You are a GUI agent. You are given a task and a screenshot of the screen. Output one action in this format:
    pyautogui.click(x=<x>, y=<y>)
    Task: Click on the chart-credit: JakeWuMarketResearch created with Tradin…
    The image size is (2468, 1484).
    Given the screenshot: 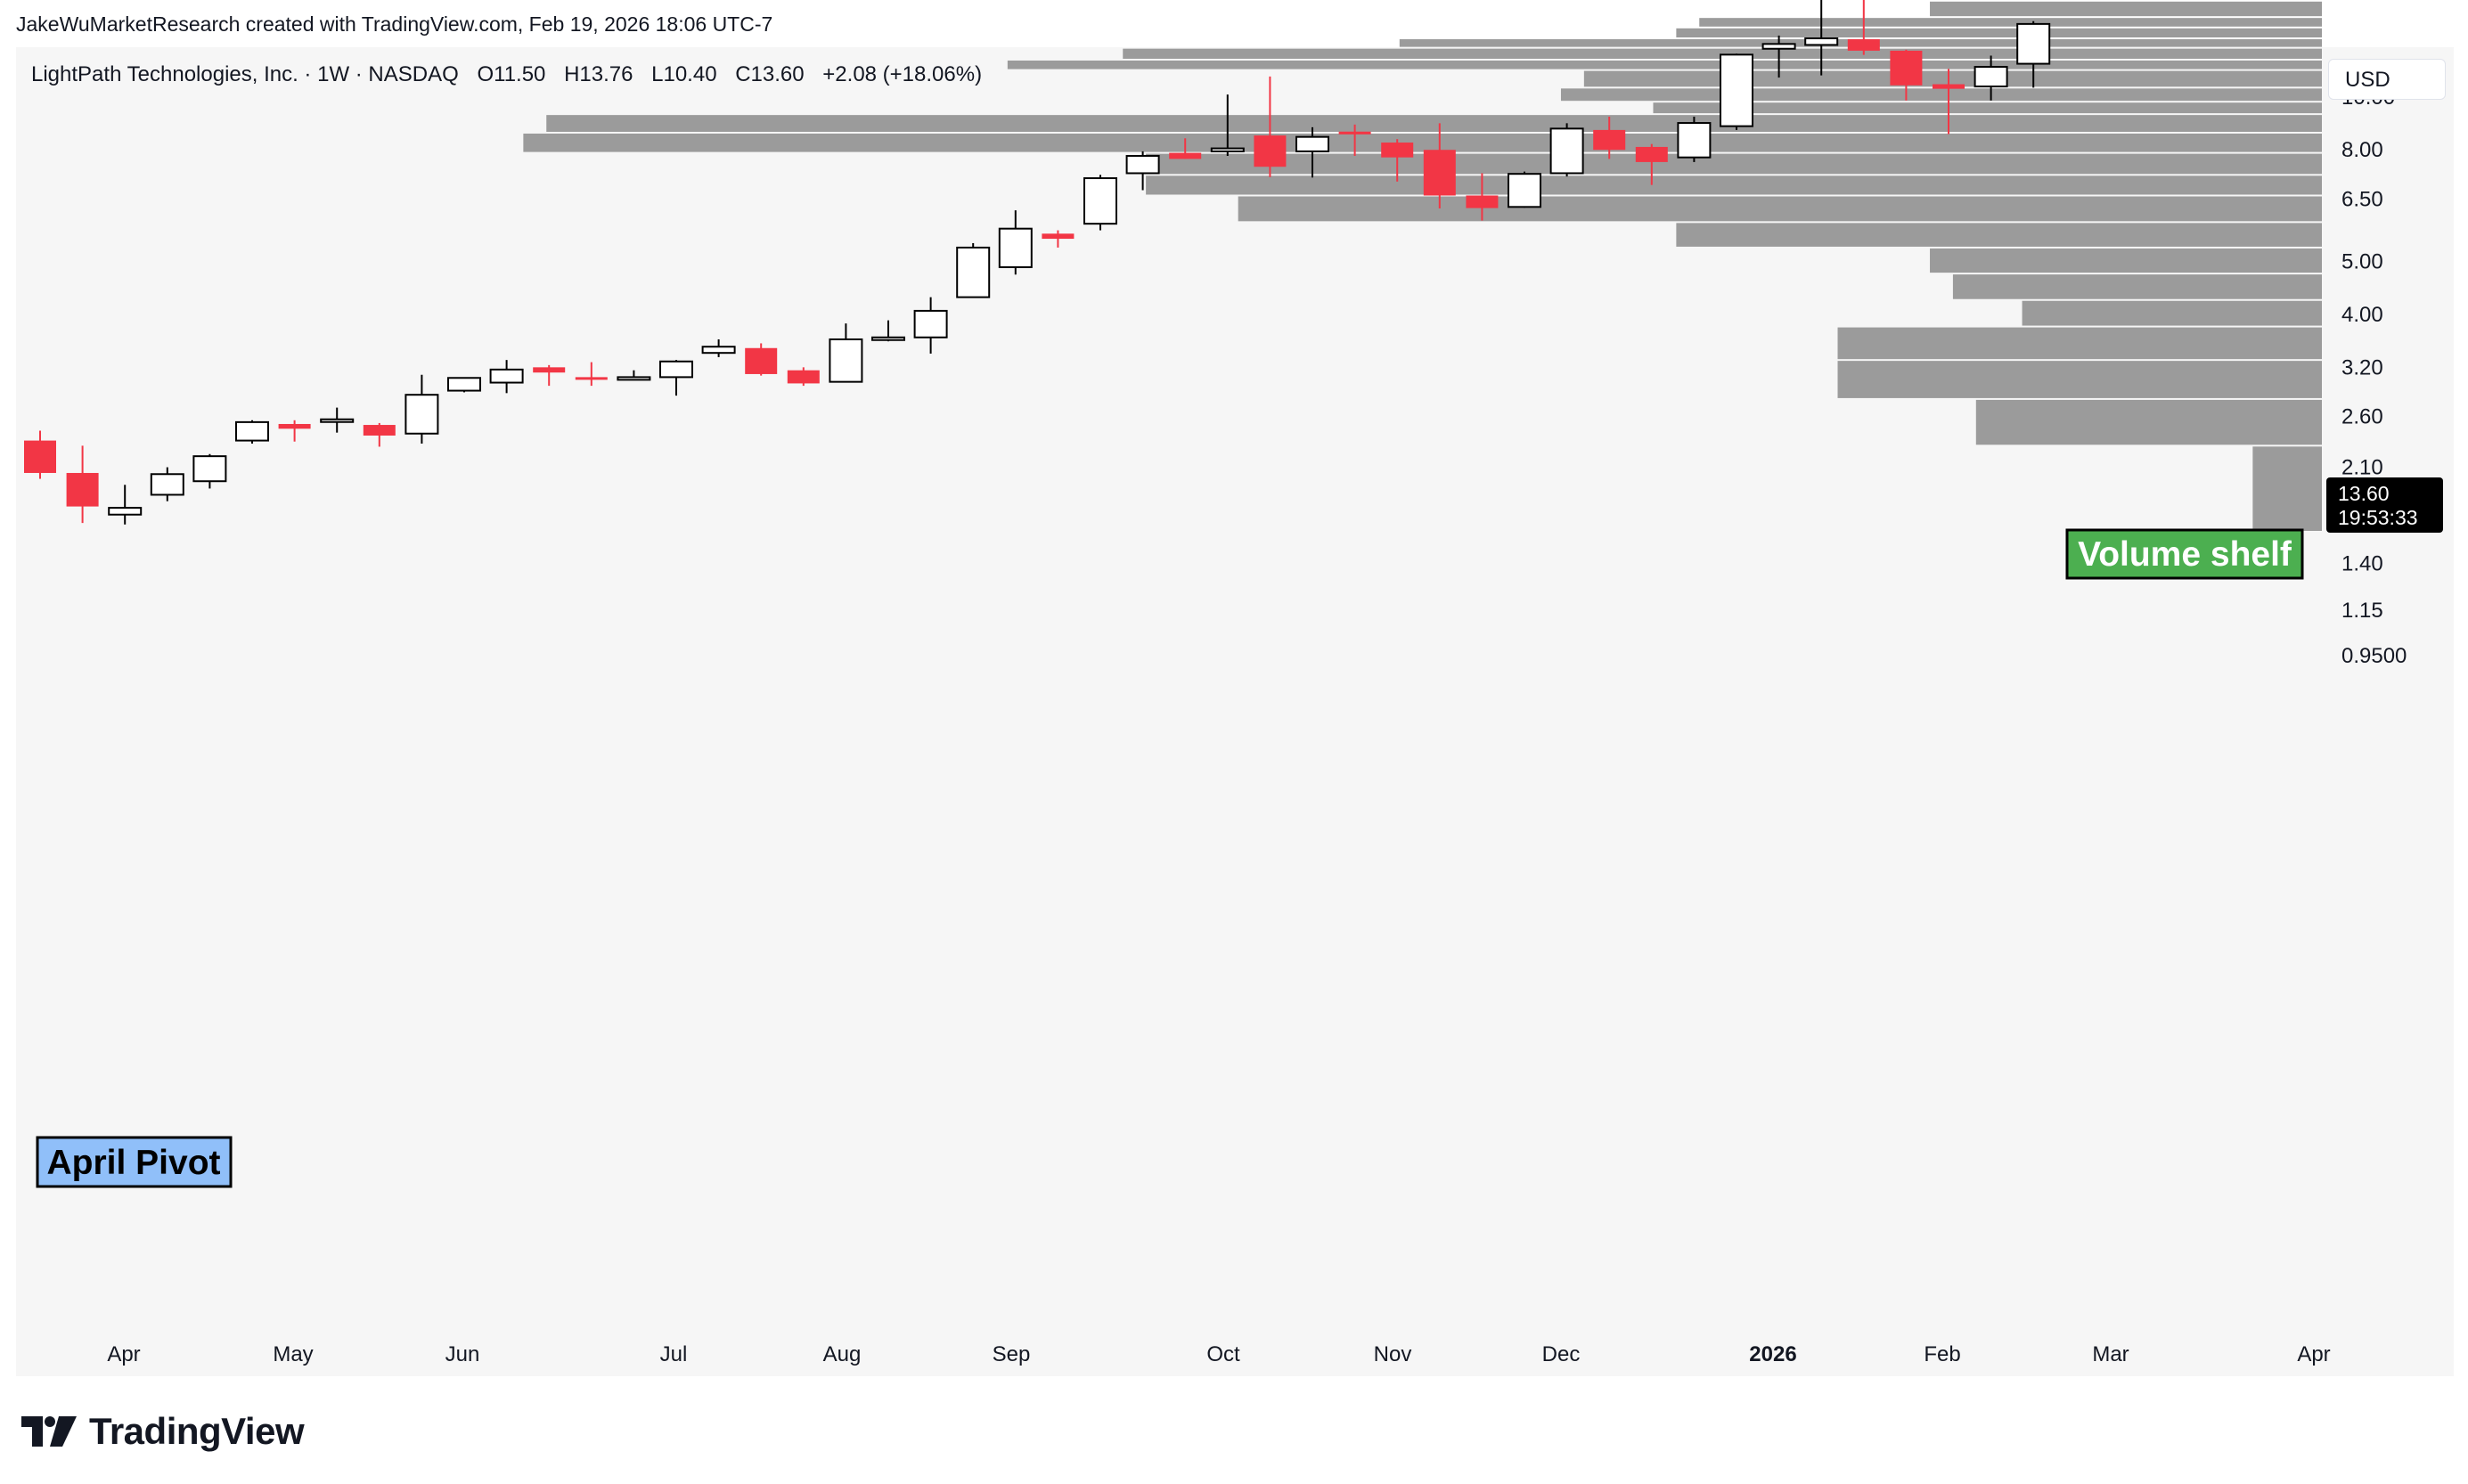 What is the action you would take?
    pyautogui.click(x=394, y=24)
    